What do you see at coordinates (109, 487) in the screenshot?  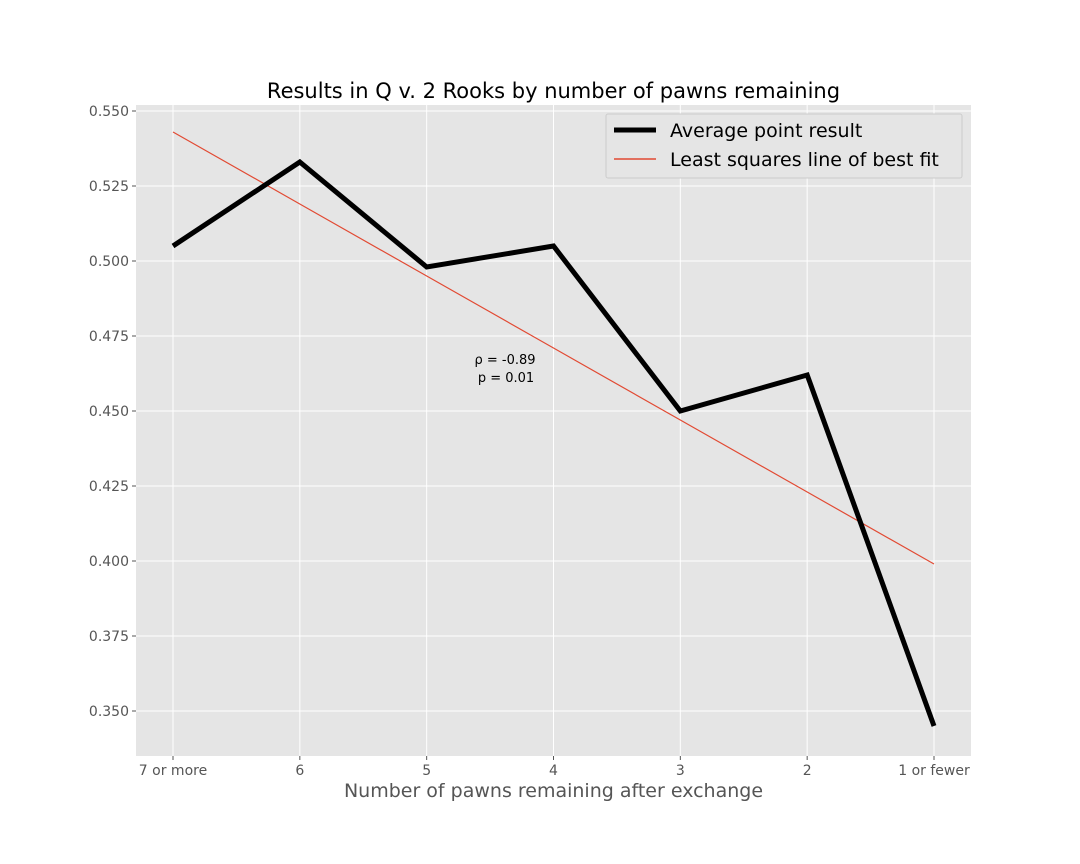 I see `y-tick-label: 0.425` at bounding box center [109, 487].